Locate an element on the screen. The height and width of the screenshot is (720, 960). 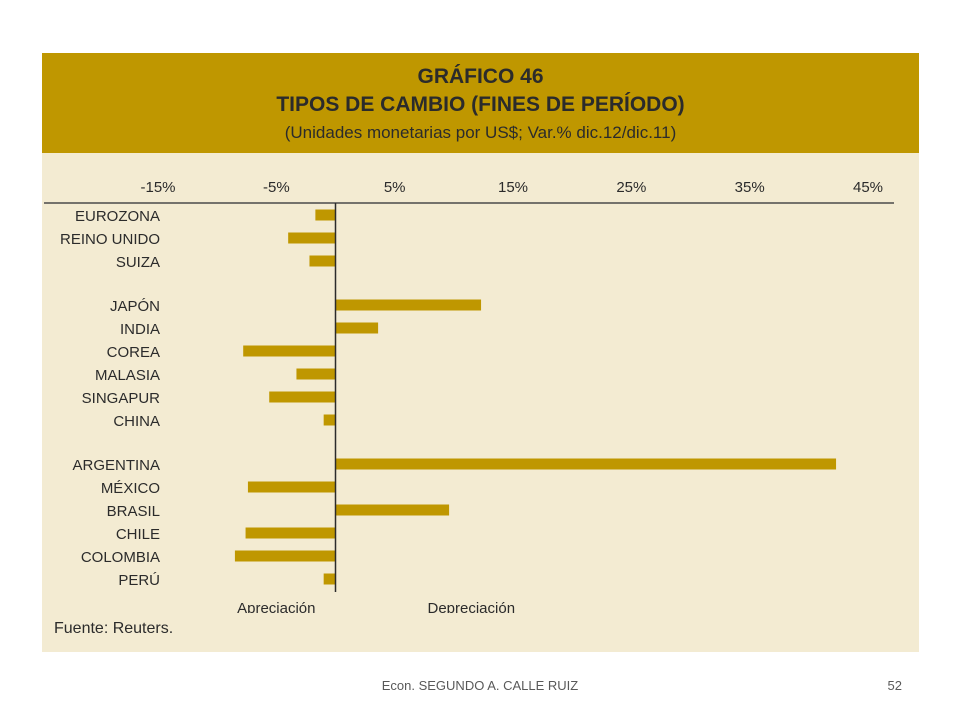
chart-subtitle: TIPOS DE CAMBIO (FINES DE PERÍODO) is located at coordinates (480, 104).